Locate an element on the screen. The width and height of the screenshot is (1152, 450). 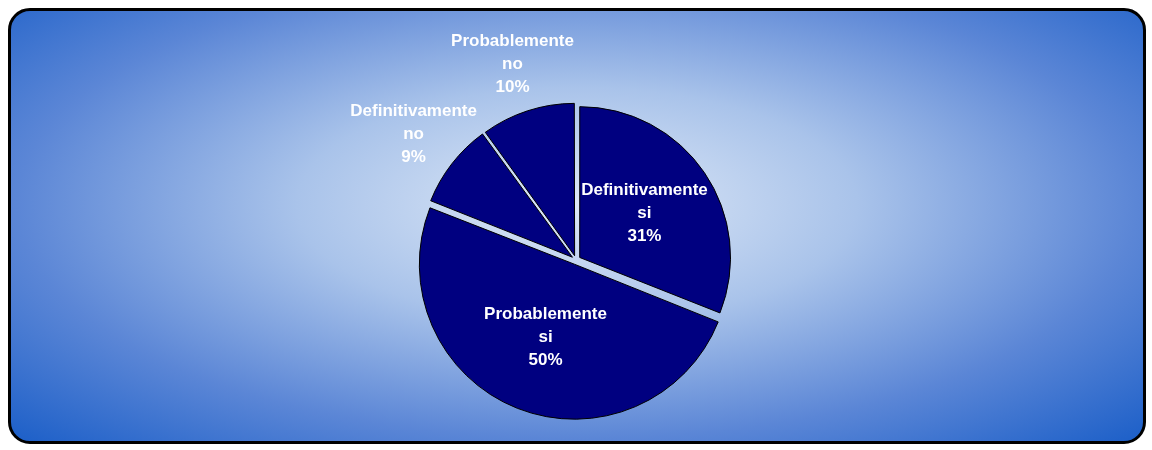
slice-label: Probablemente no is located at coordinates (512, 52).